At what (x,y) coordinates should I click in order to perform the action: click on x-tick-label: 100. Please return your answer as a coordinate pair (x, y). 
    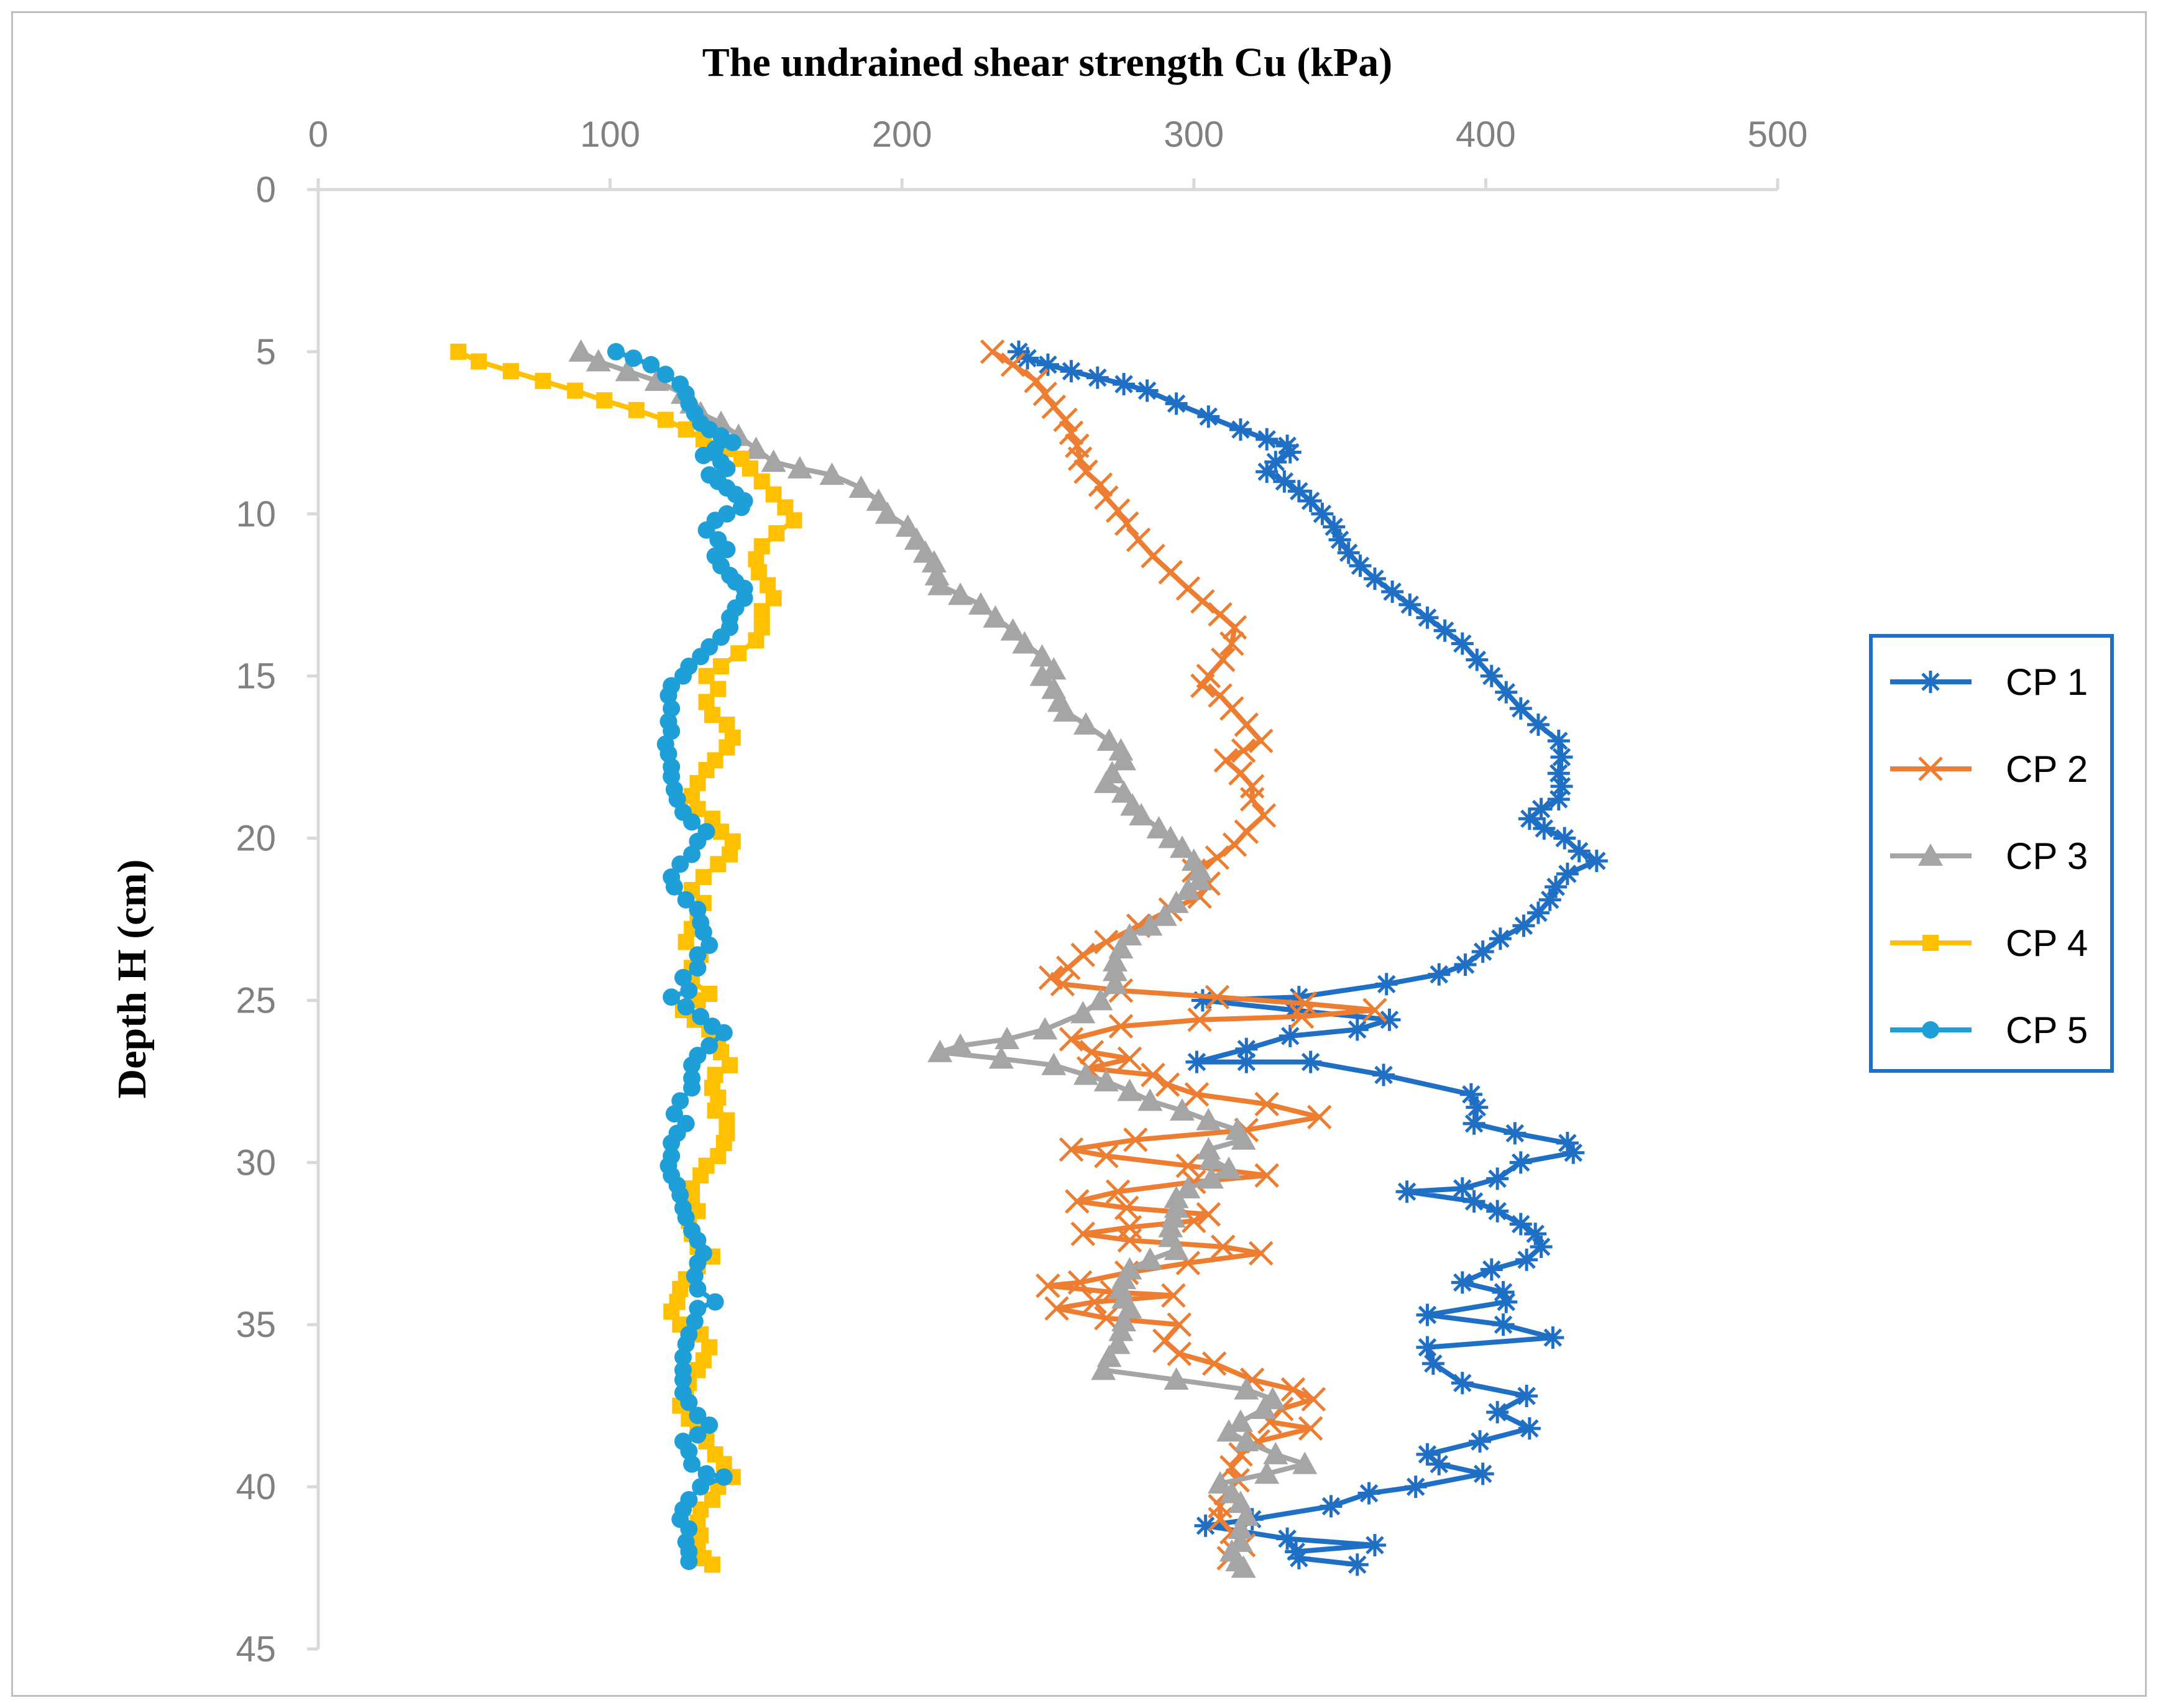
    Looking at the image, I should click on (610, 134).